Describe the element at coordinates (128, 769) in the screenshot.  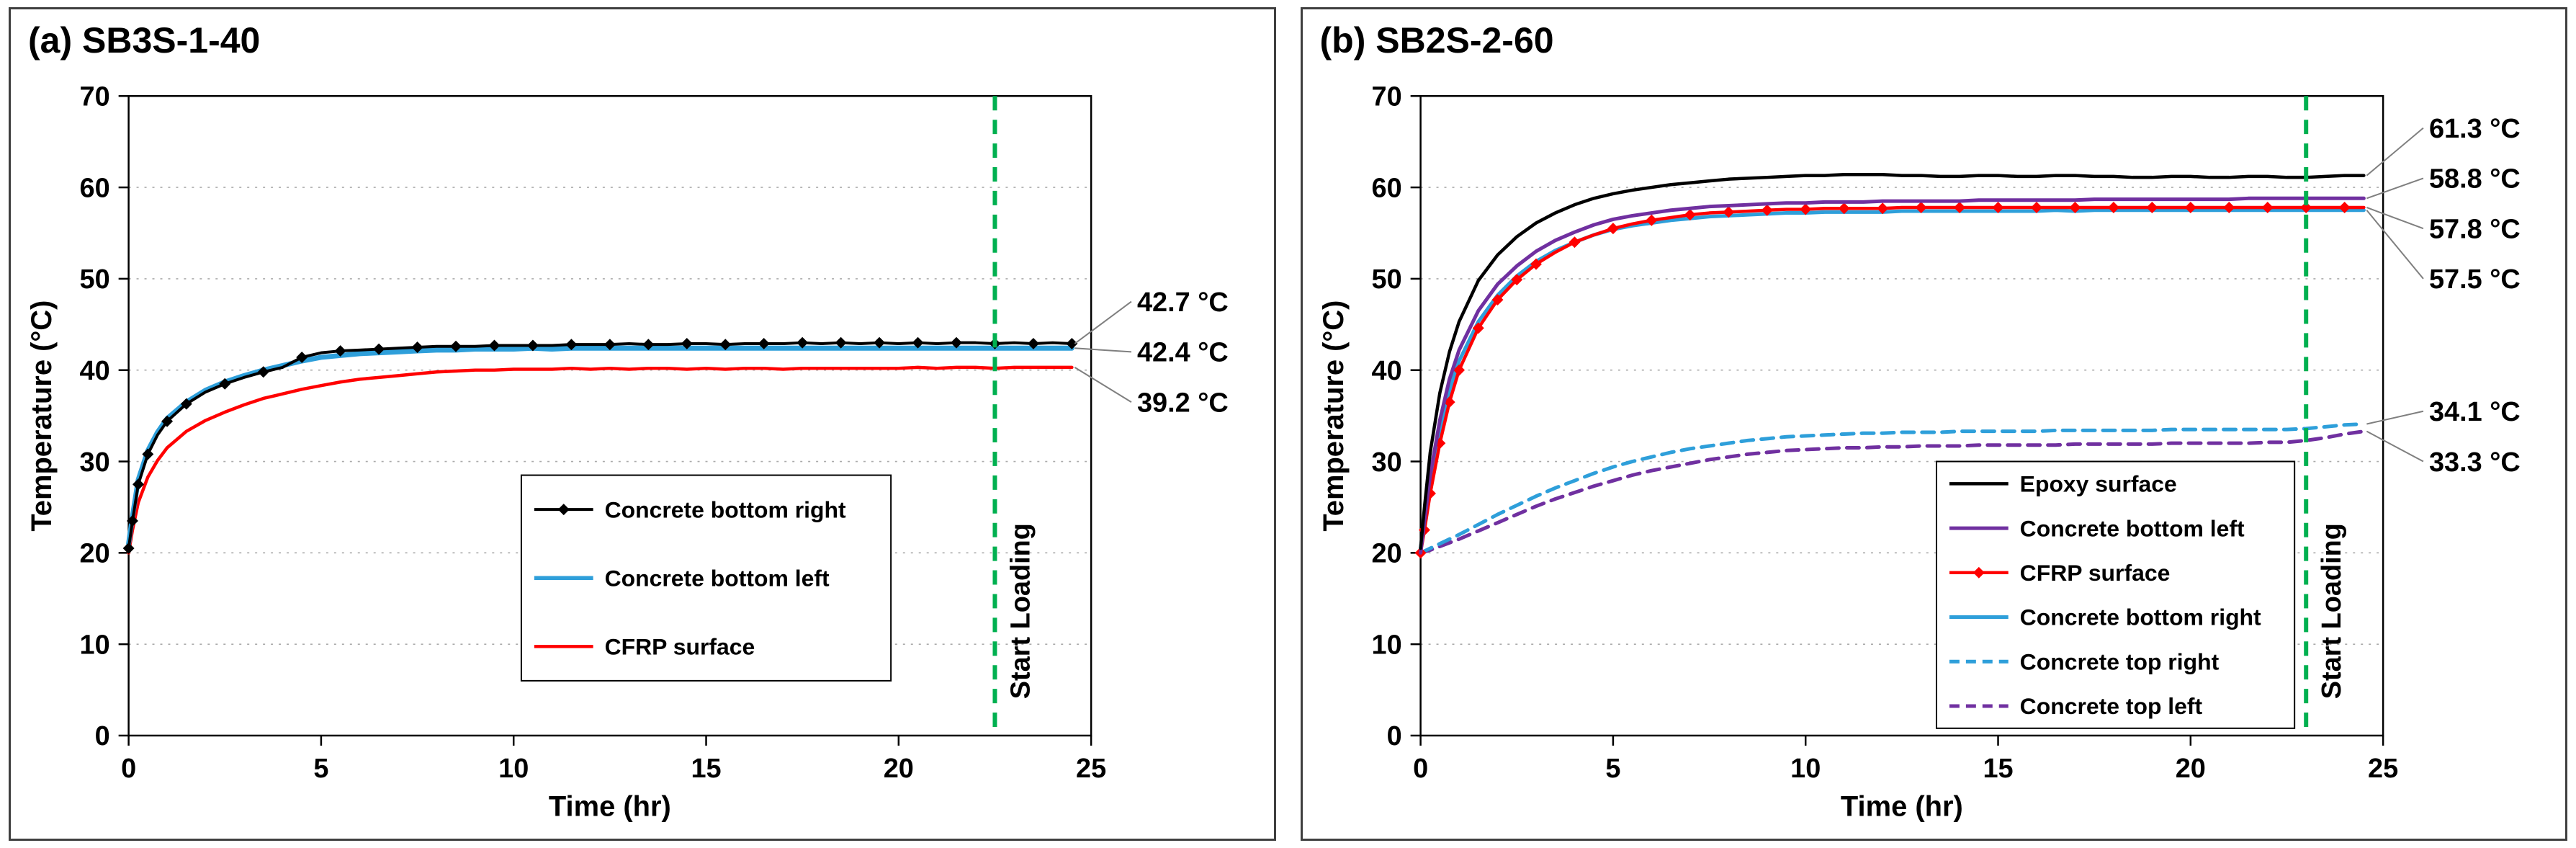
I see `x-tick-label: 0` at that location.